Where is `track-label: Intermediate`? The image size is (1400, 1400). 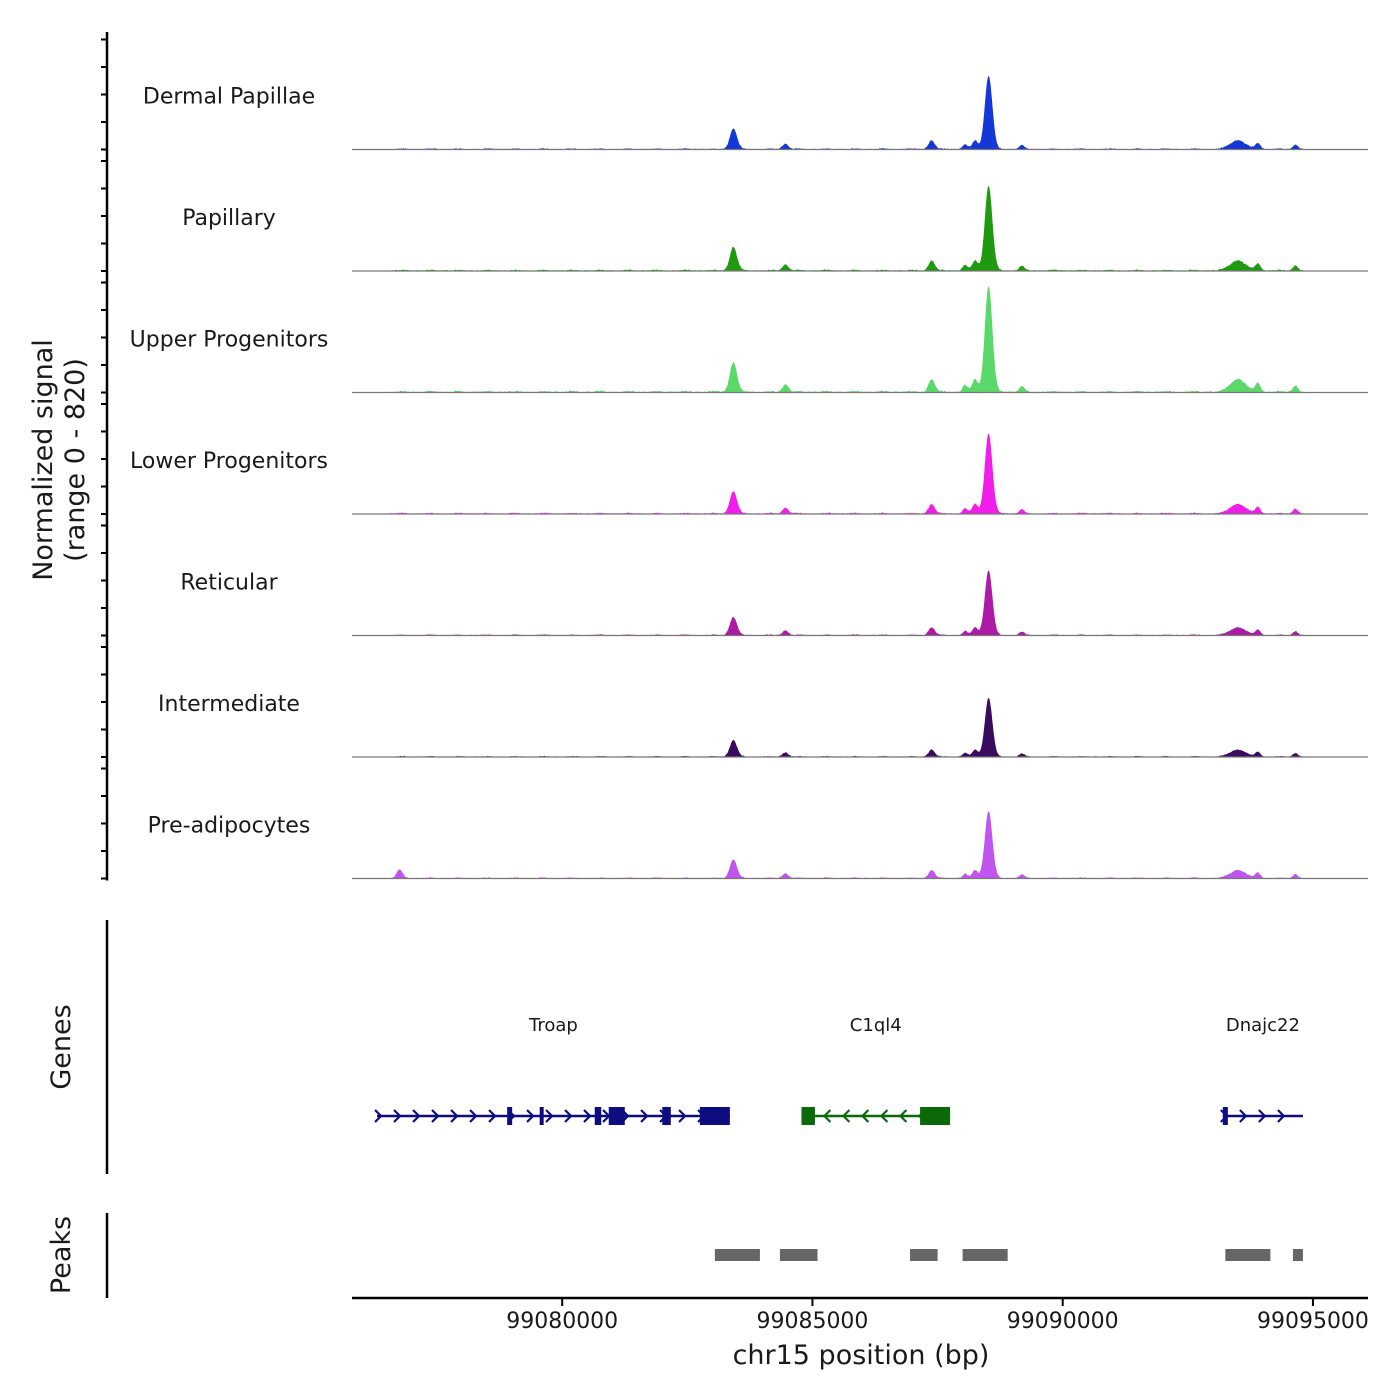
track-label: Intermediate is located at coordinates (229, 704).